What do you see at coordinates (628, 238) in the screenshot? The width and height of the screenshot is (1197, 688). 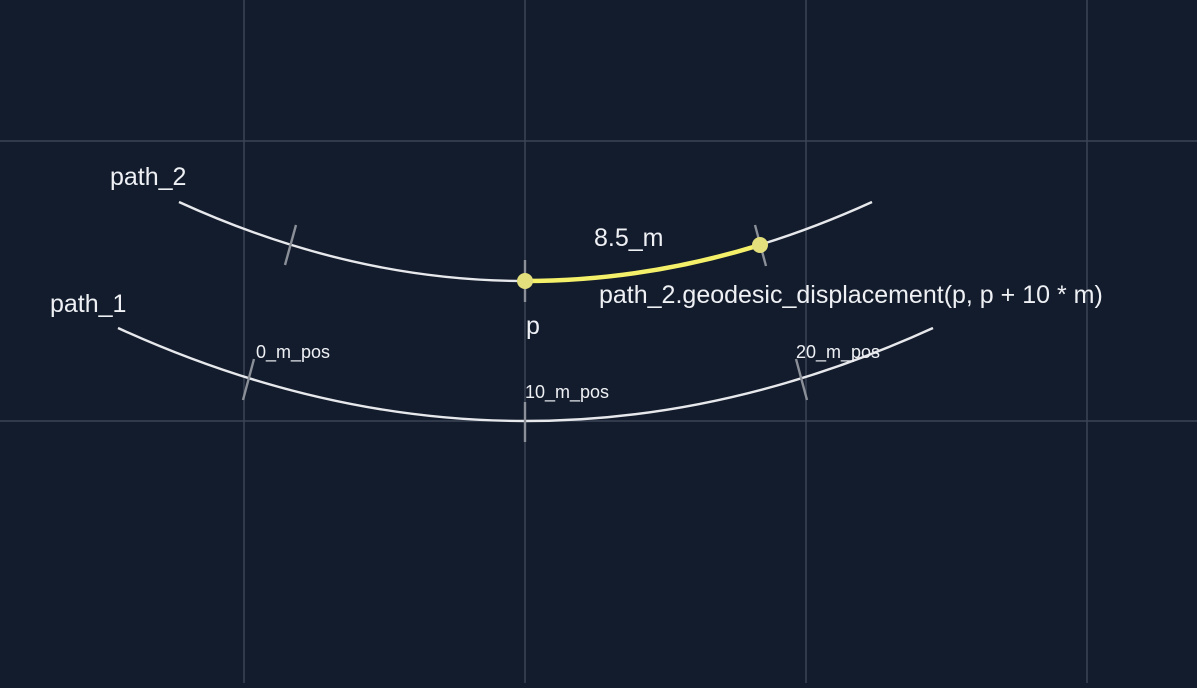 I see `distance-label: 8.5_m` at bounding box center [628, 238].